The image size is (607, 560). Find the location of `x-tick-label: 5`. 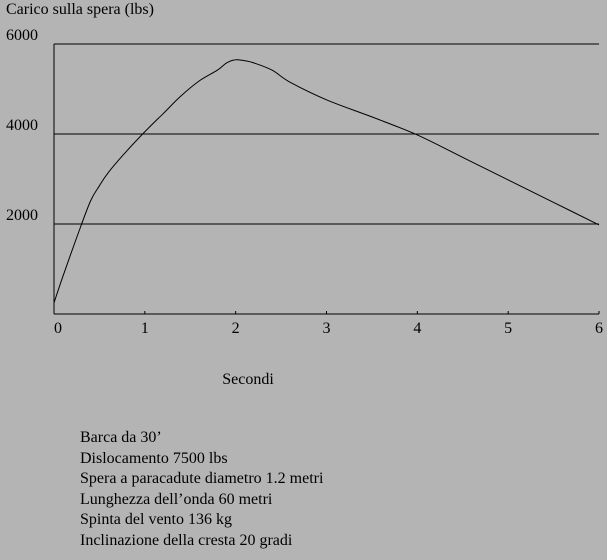

x-tick-label: 5 is located at coordinates (508, 328).